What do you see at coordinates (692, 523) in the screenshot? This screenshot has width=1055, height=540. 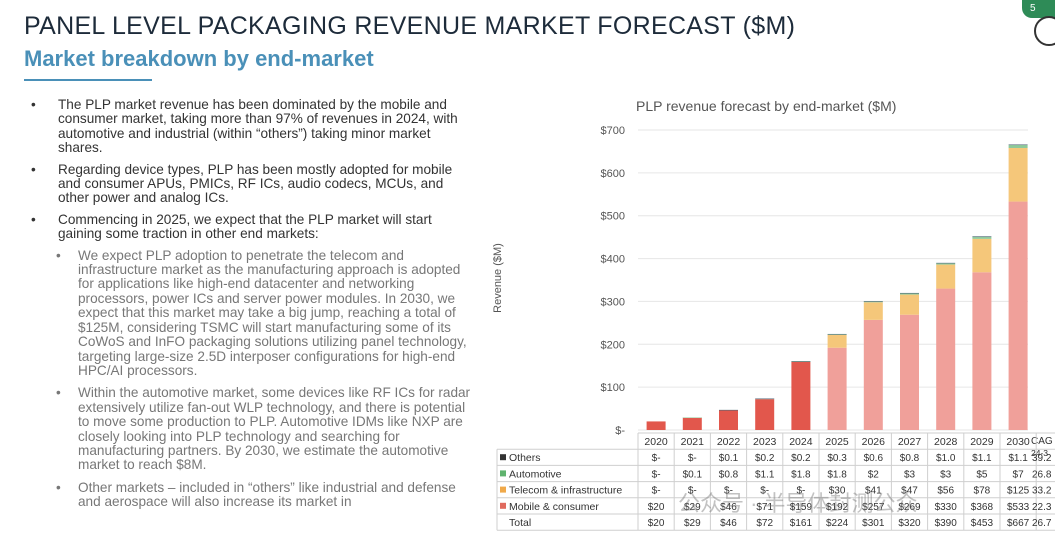 I see `table-cell: $29` at bounding box center [692, 523].